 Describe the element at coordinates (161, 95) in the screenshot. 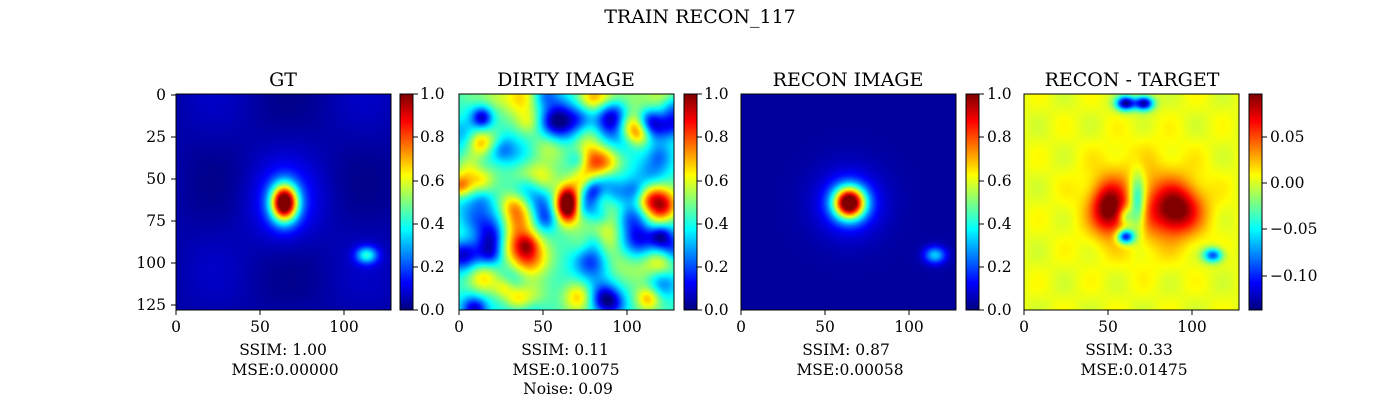

I see `y-tick-label: 0` at that location.